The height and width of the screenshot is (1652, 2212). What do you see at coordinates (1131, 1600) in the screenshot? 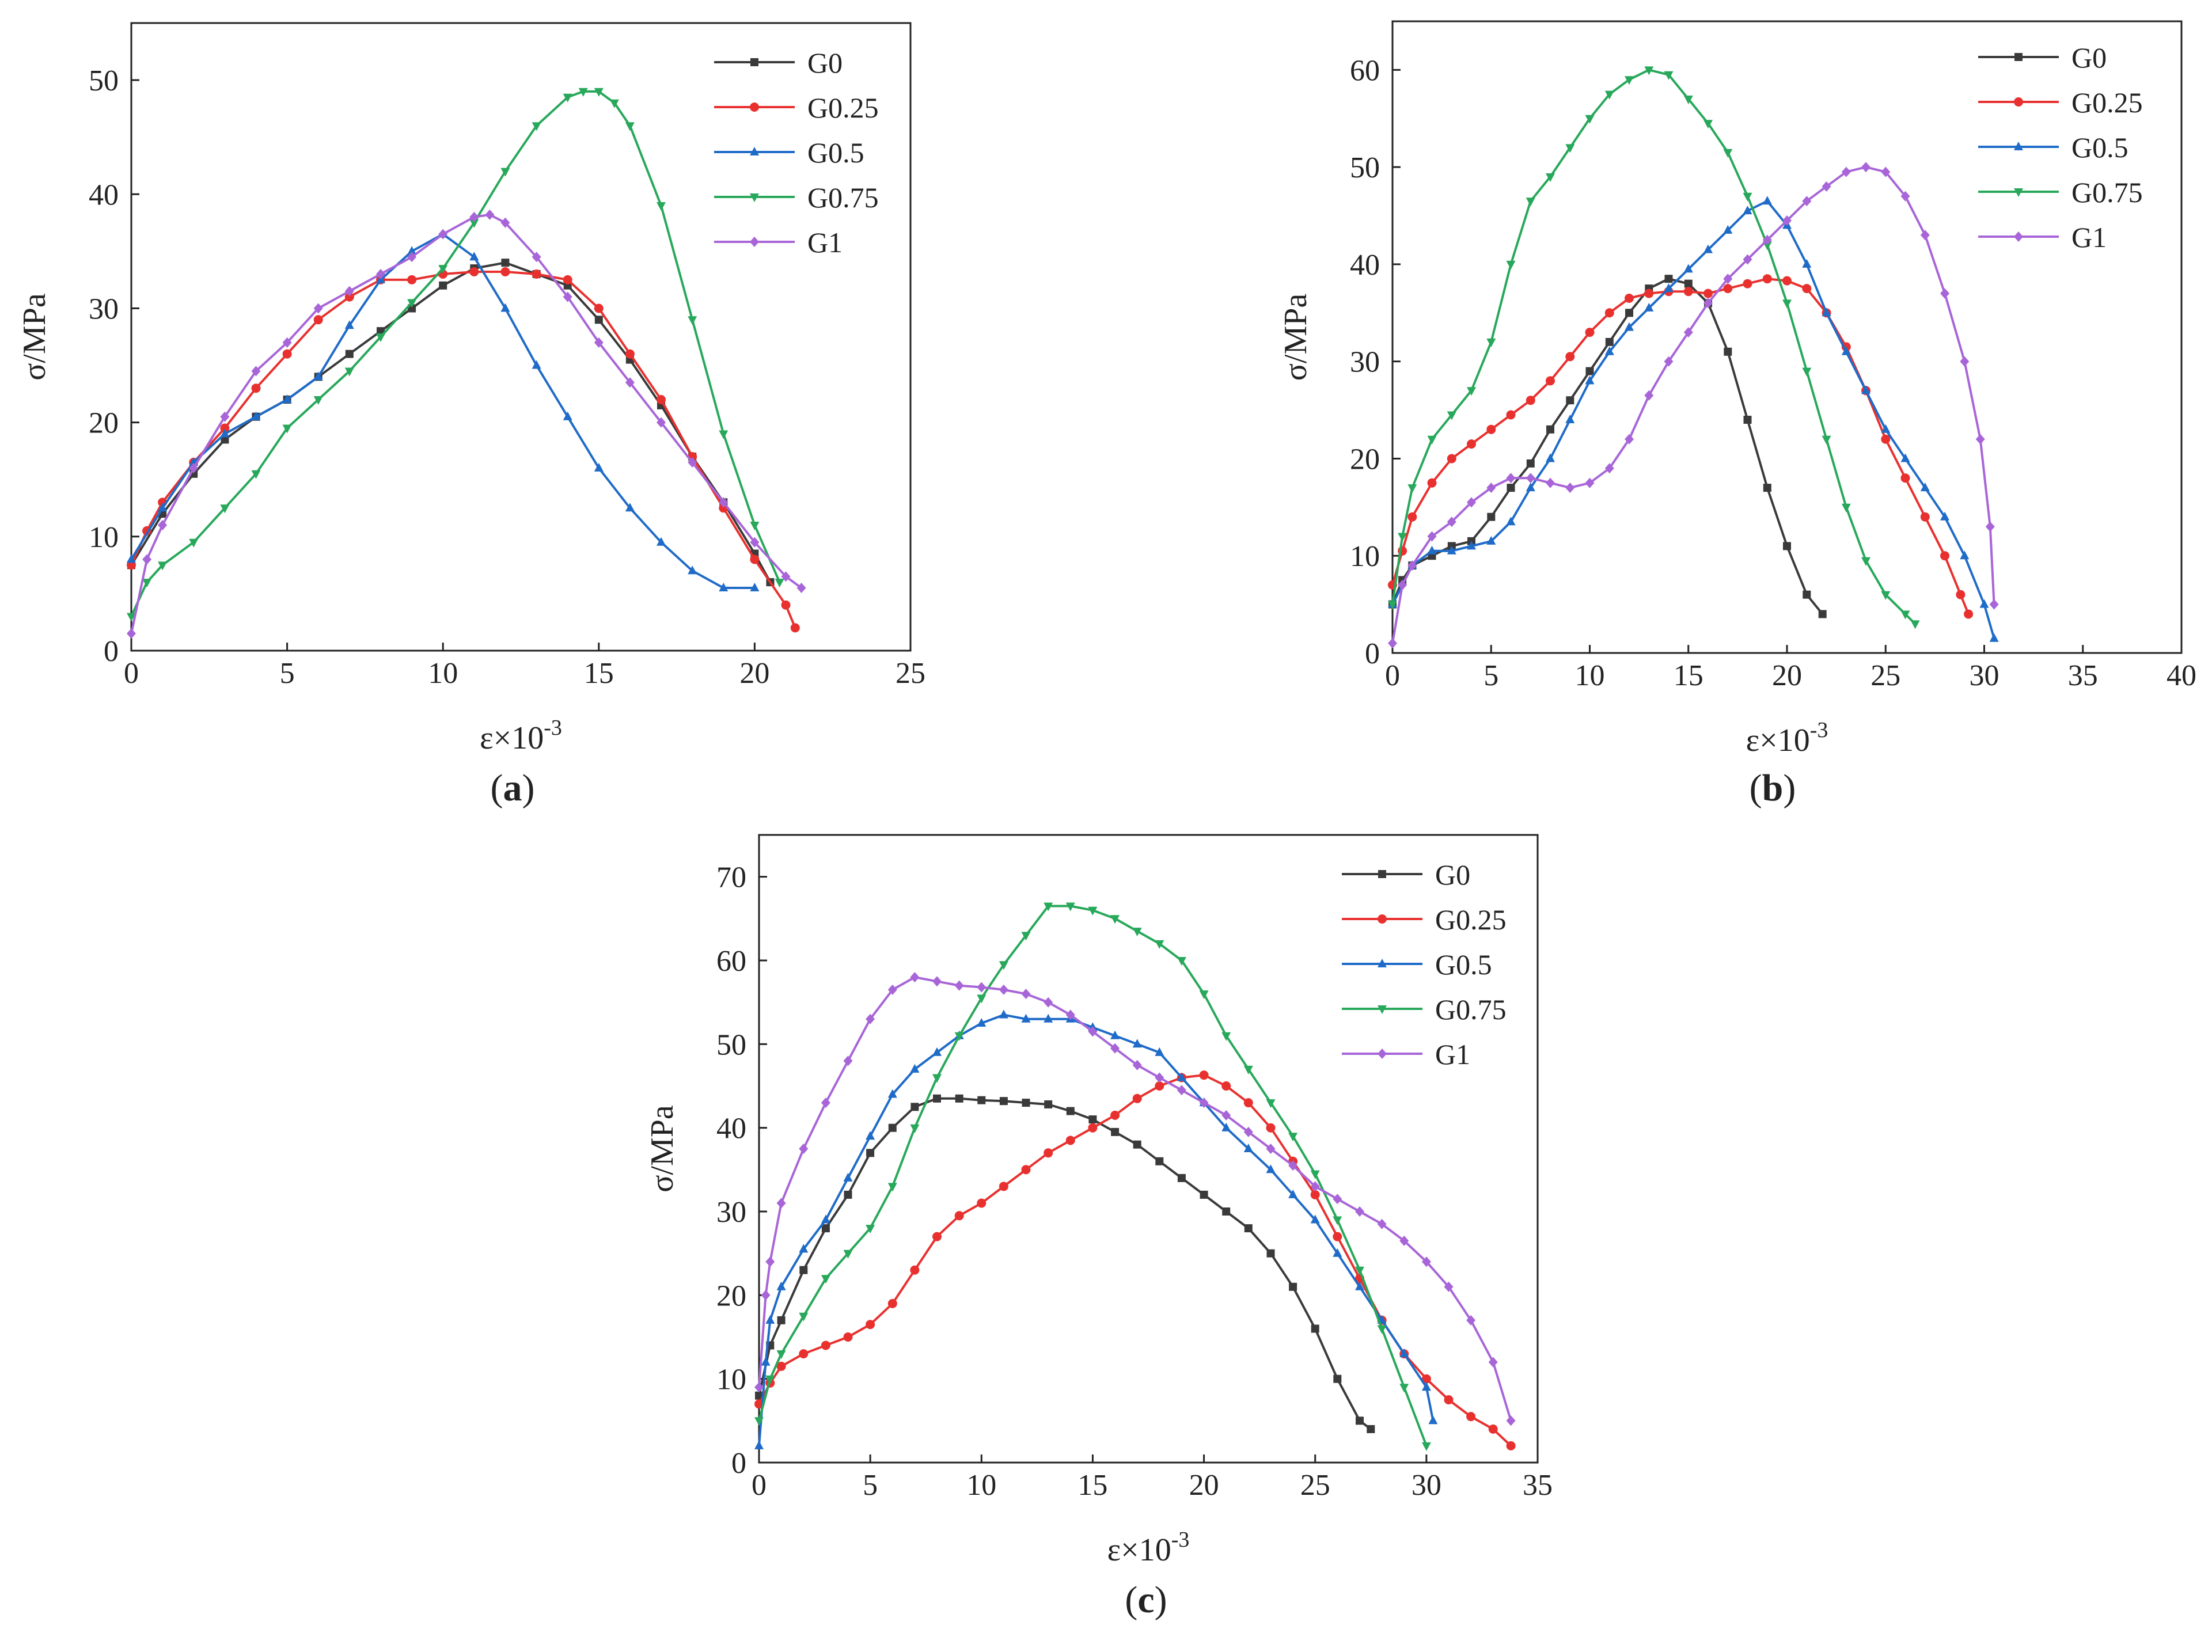
I see `panel-label-open-paren: (` at bounding box center [1131, 1600].